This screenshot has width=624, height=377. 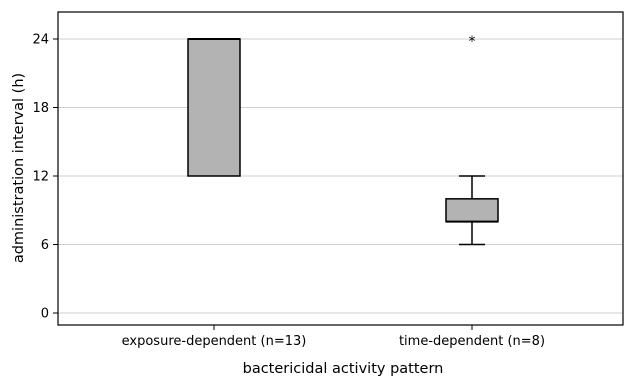 I want to click on x-category-label-1: exposure-dependent (n=13), so click(x=214, y=341).